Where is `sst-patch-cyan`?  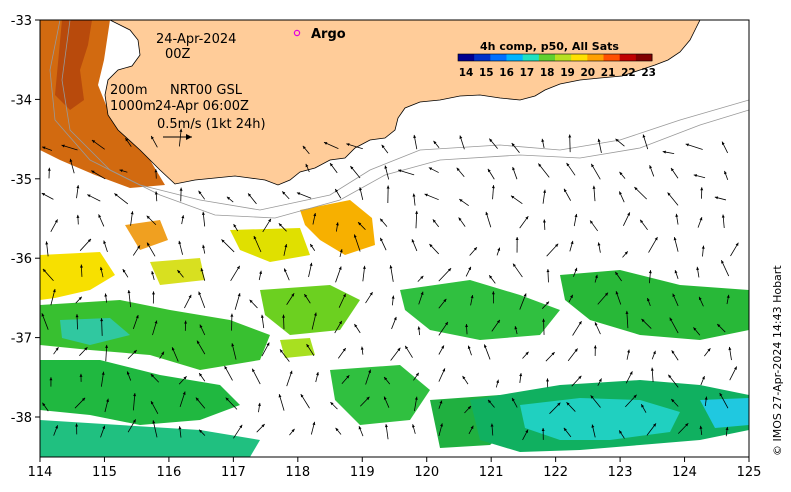
sst-patch-cyan is located at coordinates (600, 419).